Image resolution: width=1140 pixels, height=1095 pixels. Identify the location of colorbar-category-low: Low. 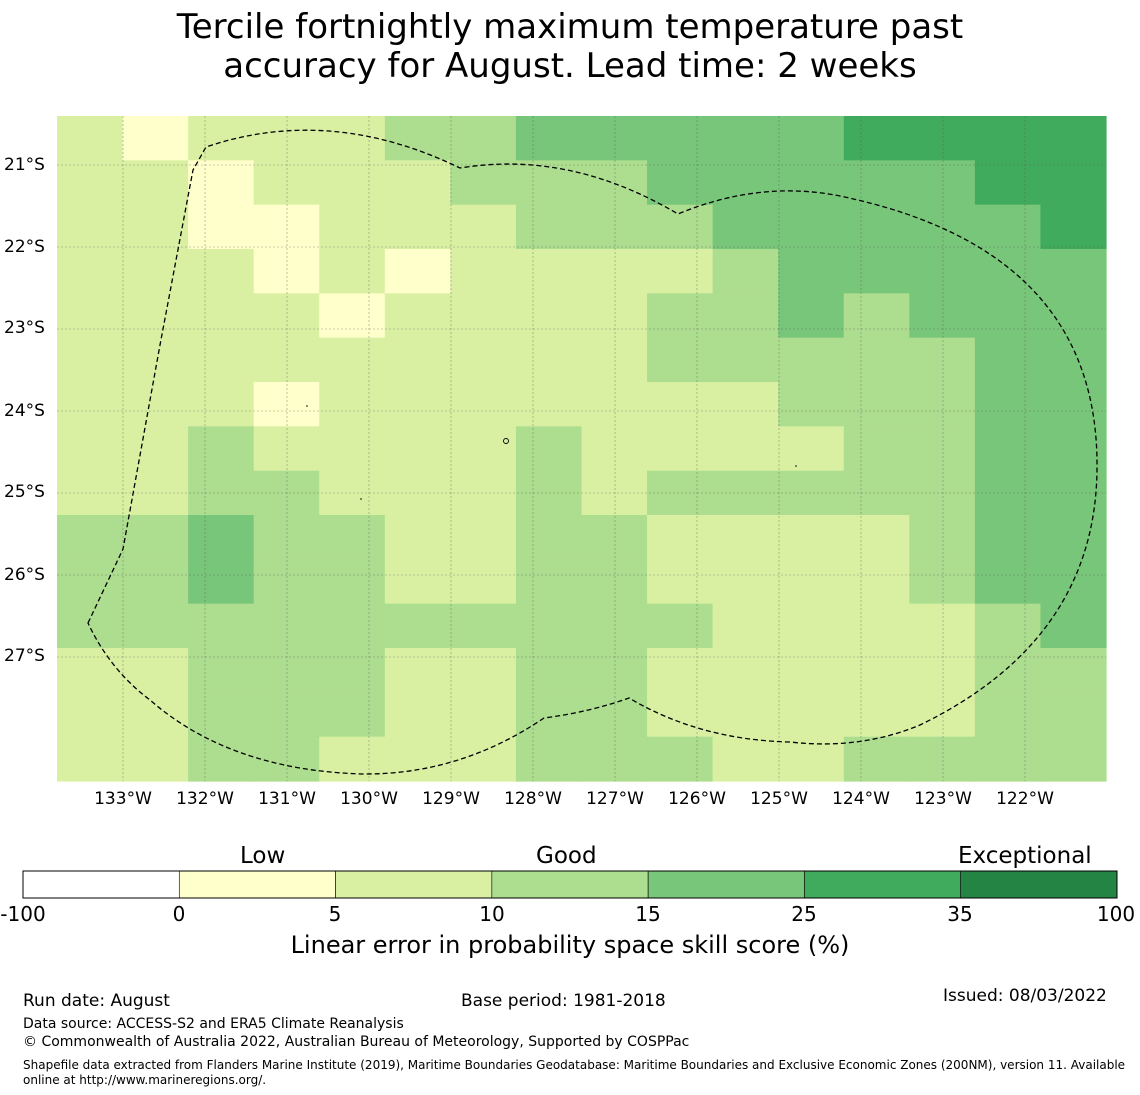
(263, 856).